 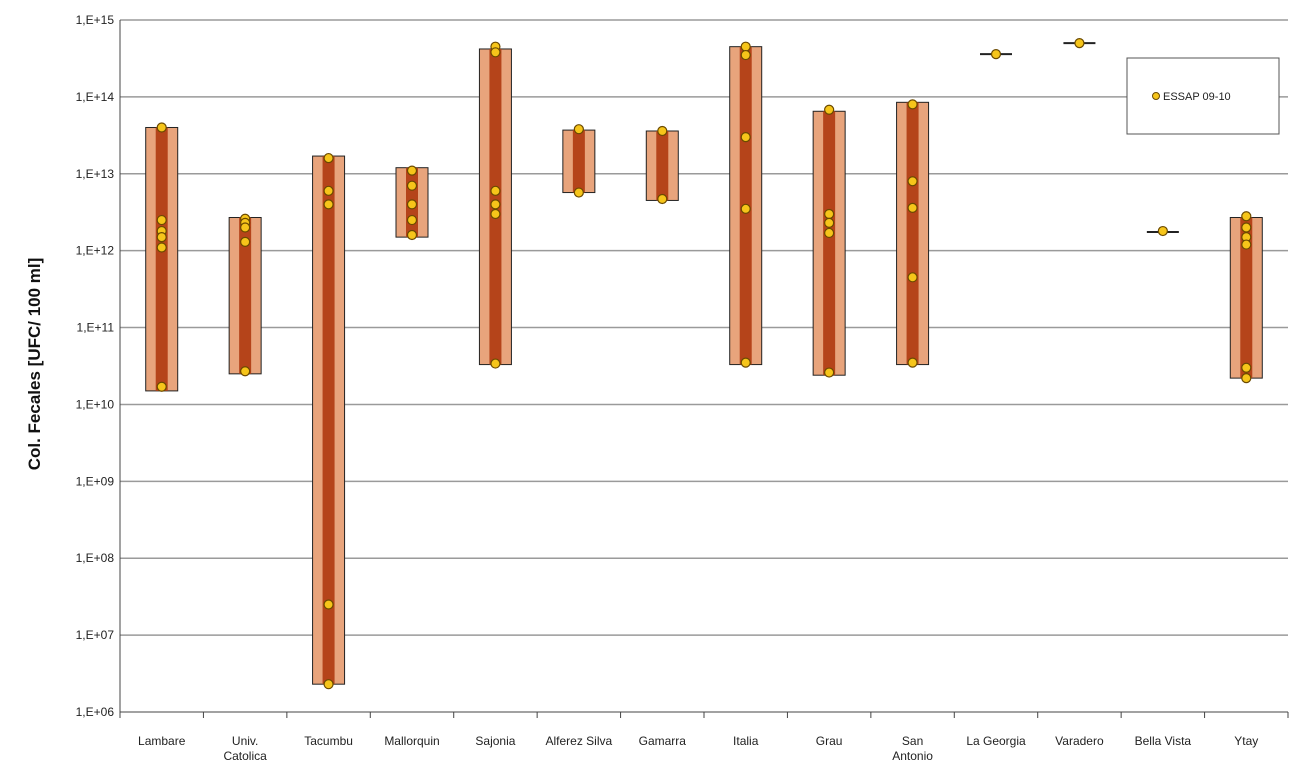 What do you see at coordinates (1079, 741) in the screenshot?
I see `x-tick-label: Varadero` at bounding box center [1079, 741].